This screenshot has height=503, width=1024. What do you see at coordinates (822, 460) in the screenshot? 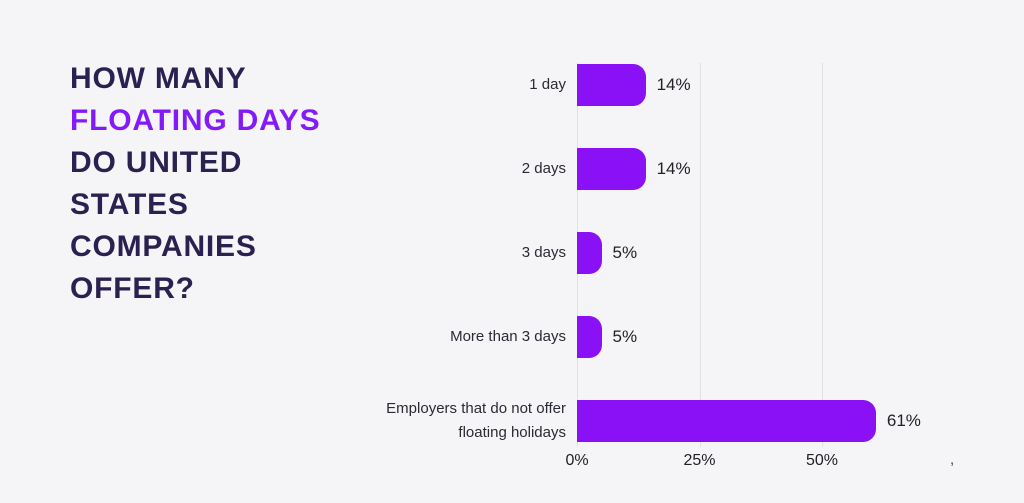
I see `x-axis-tick: 50%` at bounding box center [822, 460].